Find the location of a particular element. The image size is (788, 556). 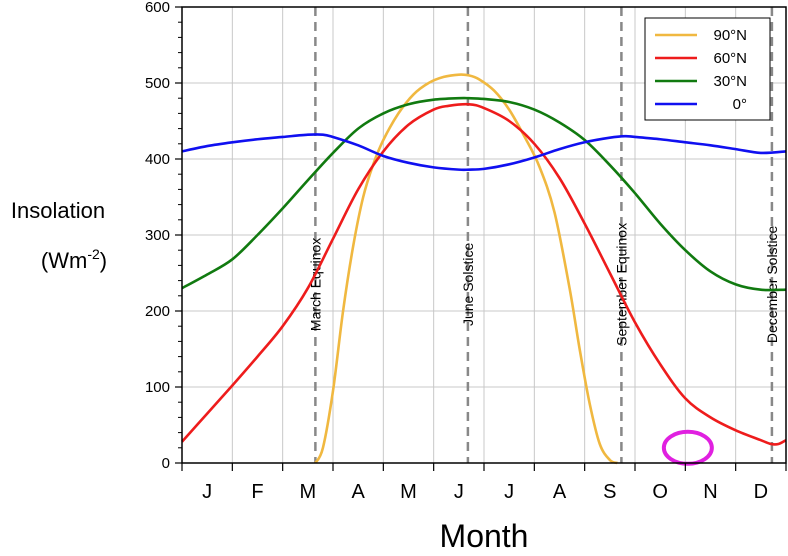

legend-label: 60°N is located at coordinates (730, 58).